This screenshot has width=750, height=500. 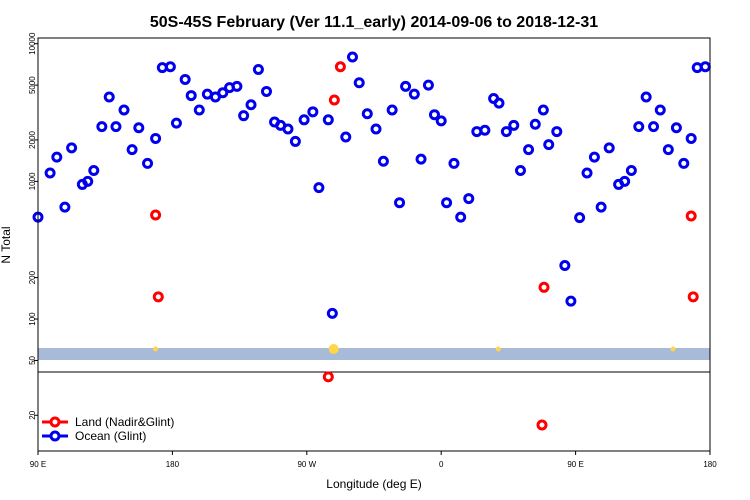 What do you see at coordinates (32, 319) in the screenshot?
I see `y-tick-label: 100` at bounding box center [32, 319].